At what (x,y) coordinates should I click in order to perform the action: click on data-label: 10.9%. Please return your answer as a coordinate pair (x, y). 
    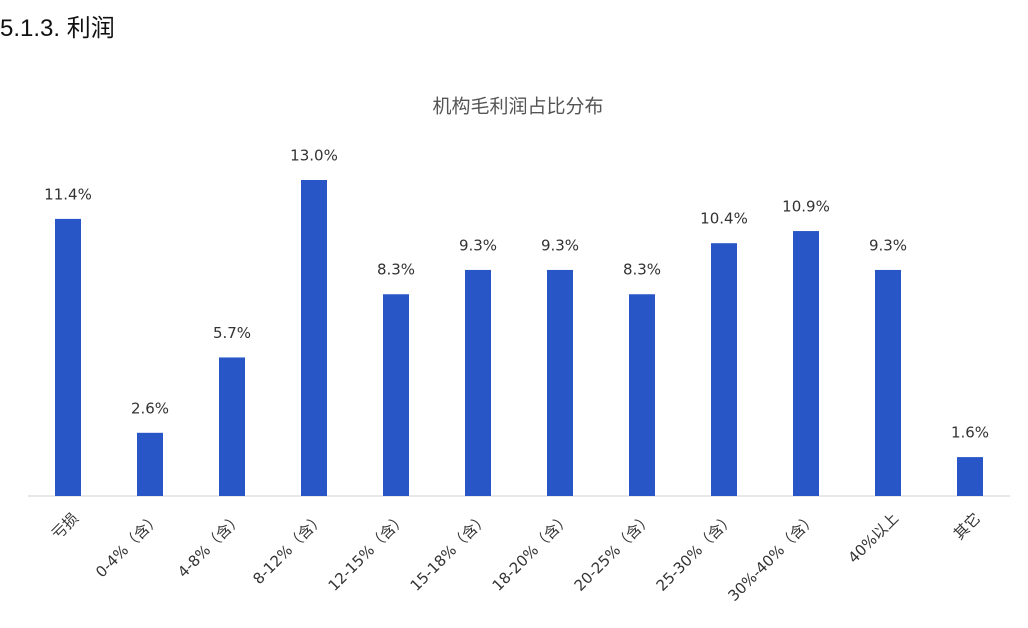
    Looking at the image, I should click on (806, 207).